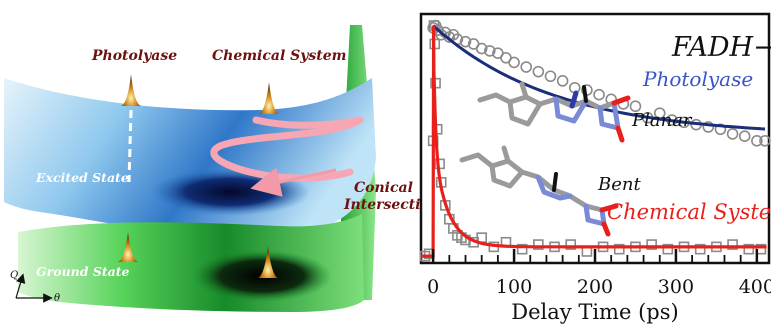 The height and width of the screenshot is (325, 771). Describe the element at coordinates (128, 247) in the screenshot. I see `wavepacket-photolyase-ground` at that location.